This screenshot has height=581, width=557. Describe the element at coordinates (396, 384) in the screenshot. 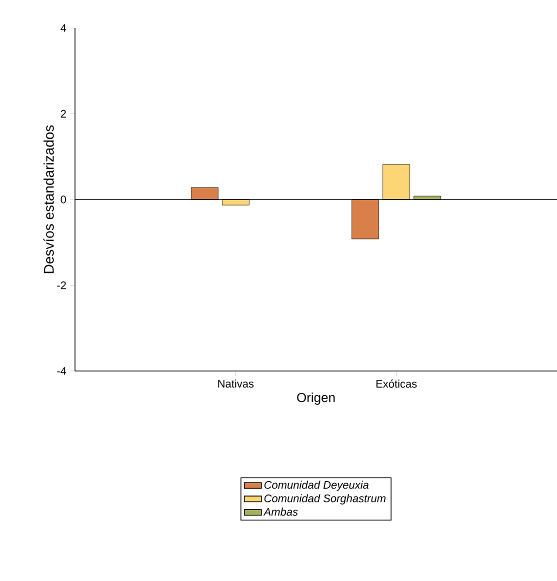

I see `x-tick-label: Exóticas` at that location.